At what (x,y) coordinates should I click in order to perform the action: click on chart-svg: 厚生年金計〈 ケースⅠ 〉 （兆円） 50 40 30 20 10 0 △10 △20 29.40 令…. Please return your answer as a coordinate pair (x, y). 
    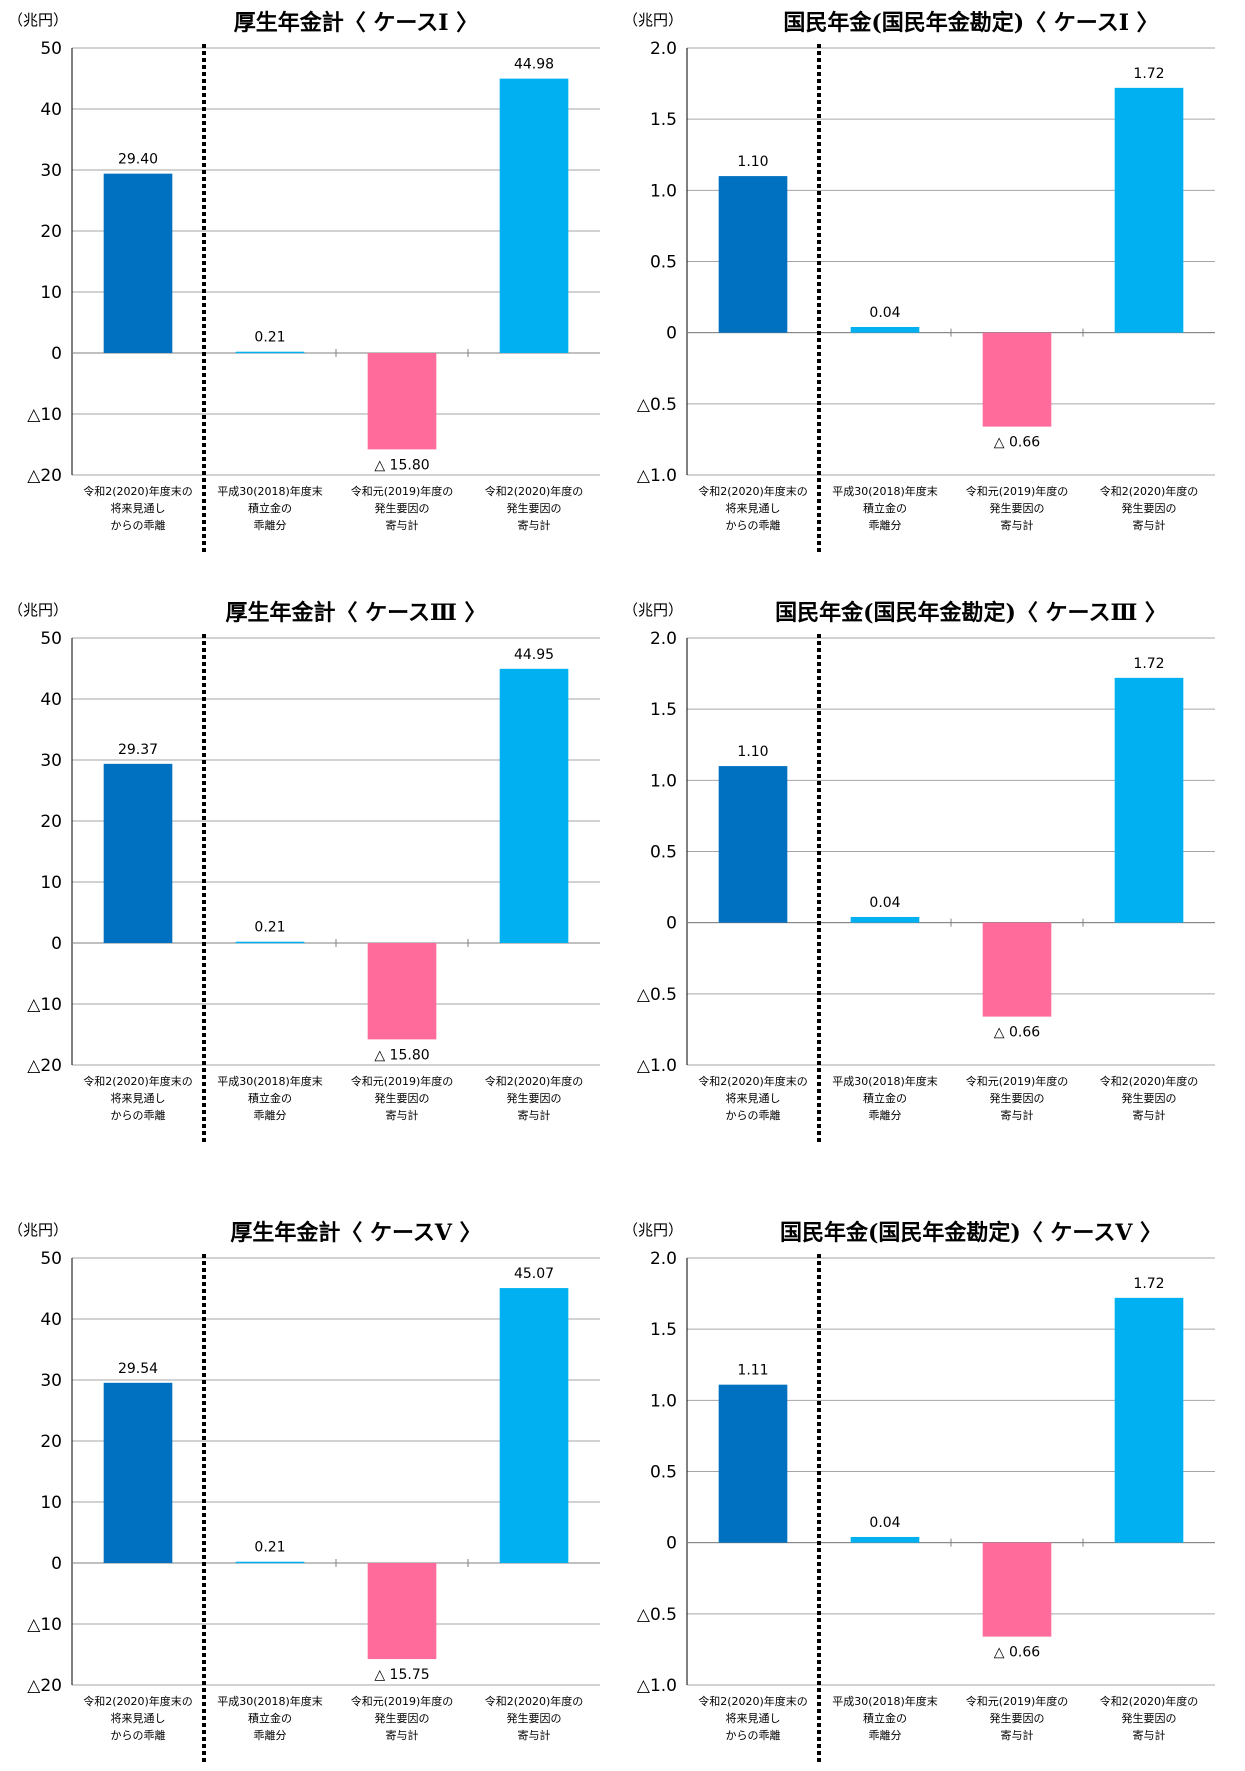
    Looking at the image, I should click on (304, 282).